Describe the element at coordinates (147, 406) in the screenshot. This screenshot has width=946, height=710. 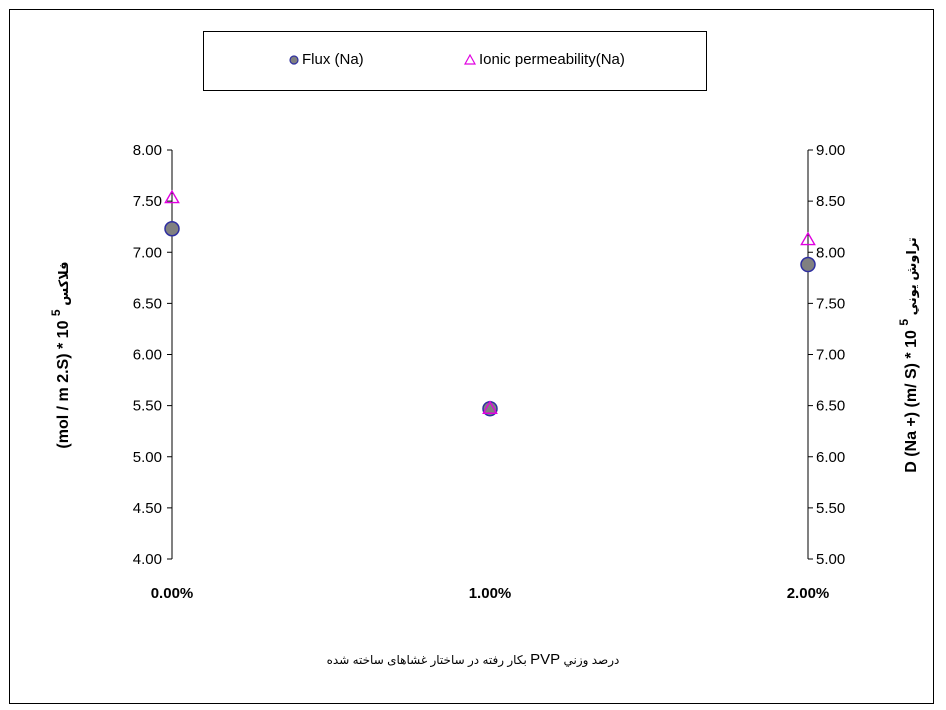
I see `left-y-tick-label: 5.50` at that location.